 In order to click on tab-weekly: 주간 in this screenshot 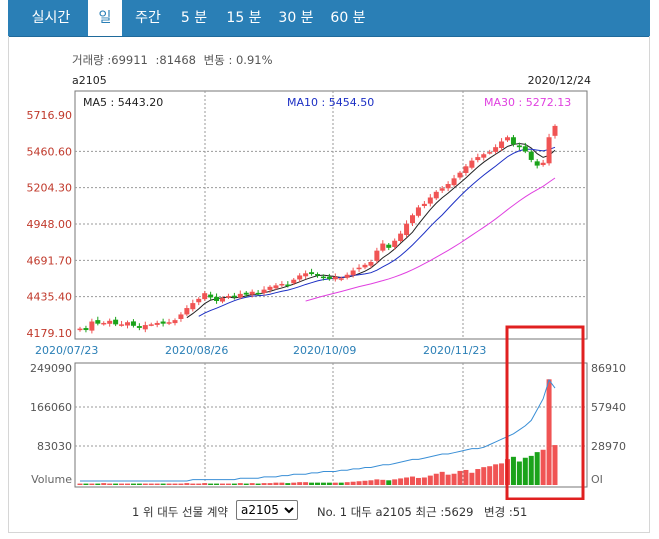, I will do `click(148, 18)`.